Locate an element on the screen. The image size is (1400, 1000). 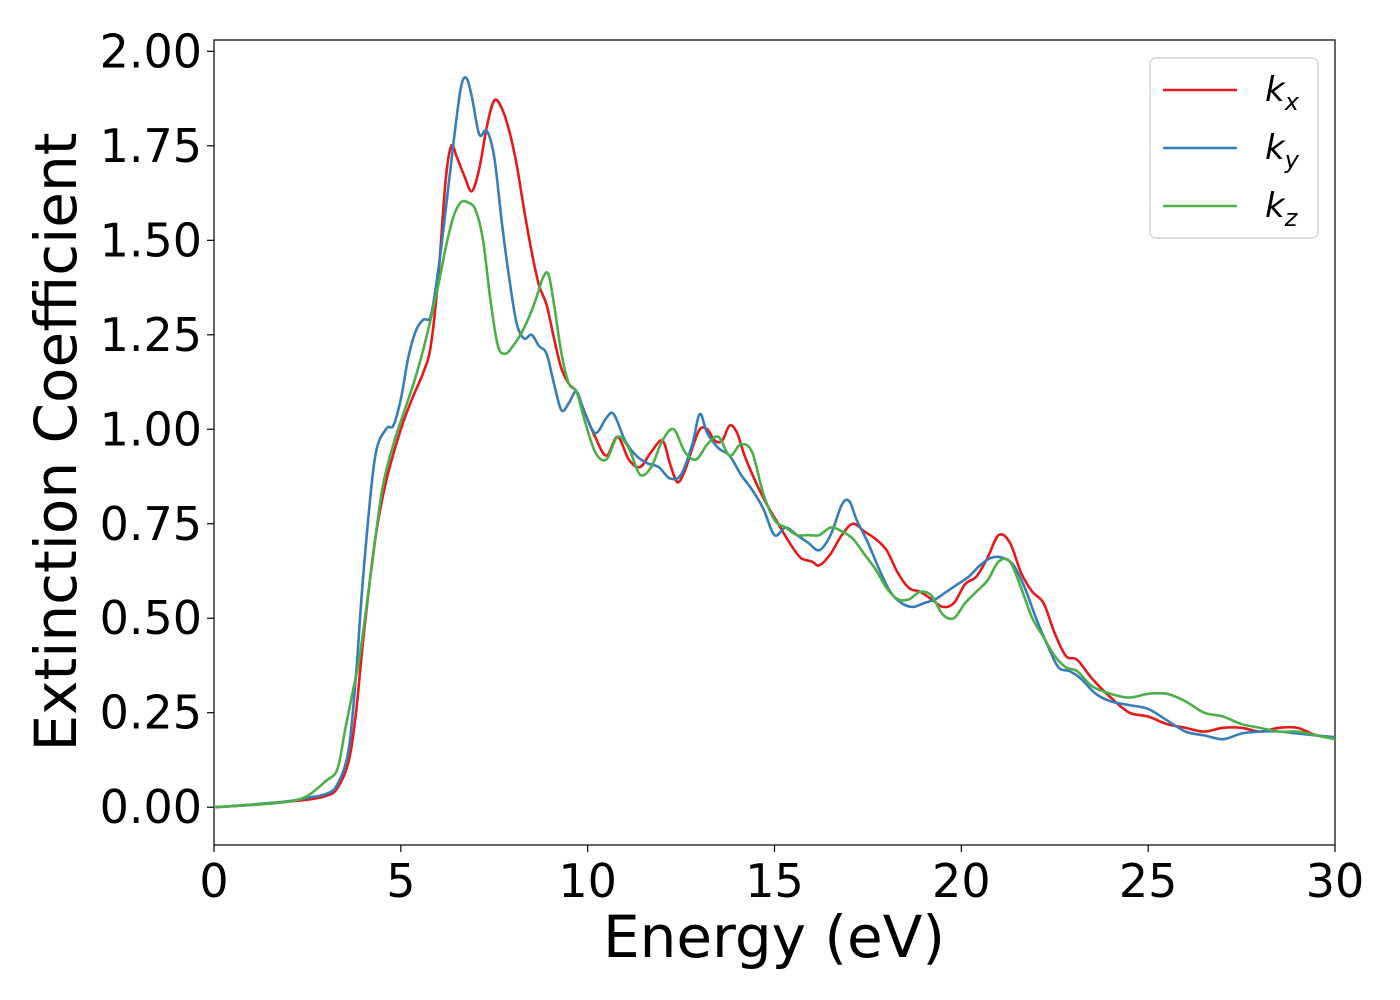
legend-label: ky is located at coordinates (1282, 151).